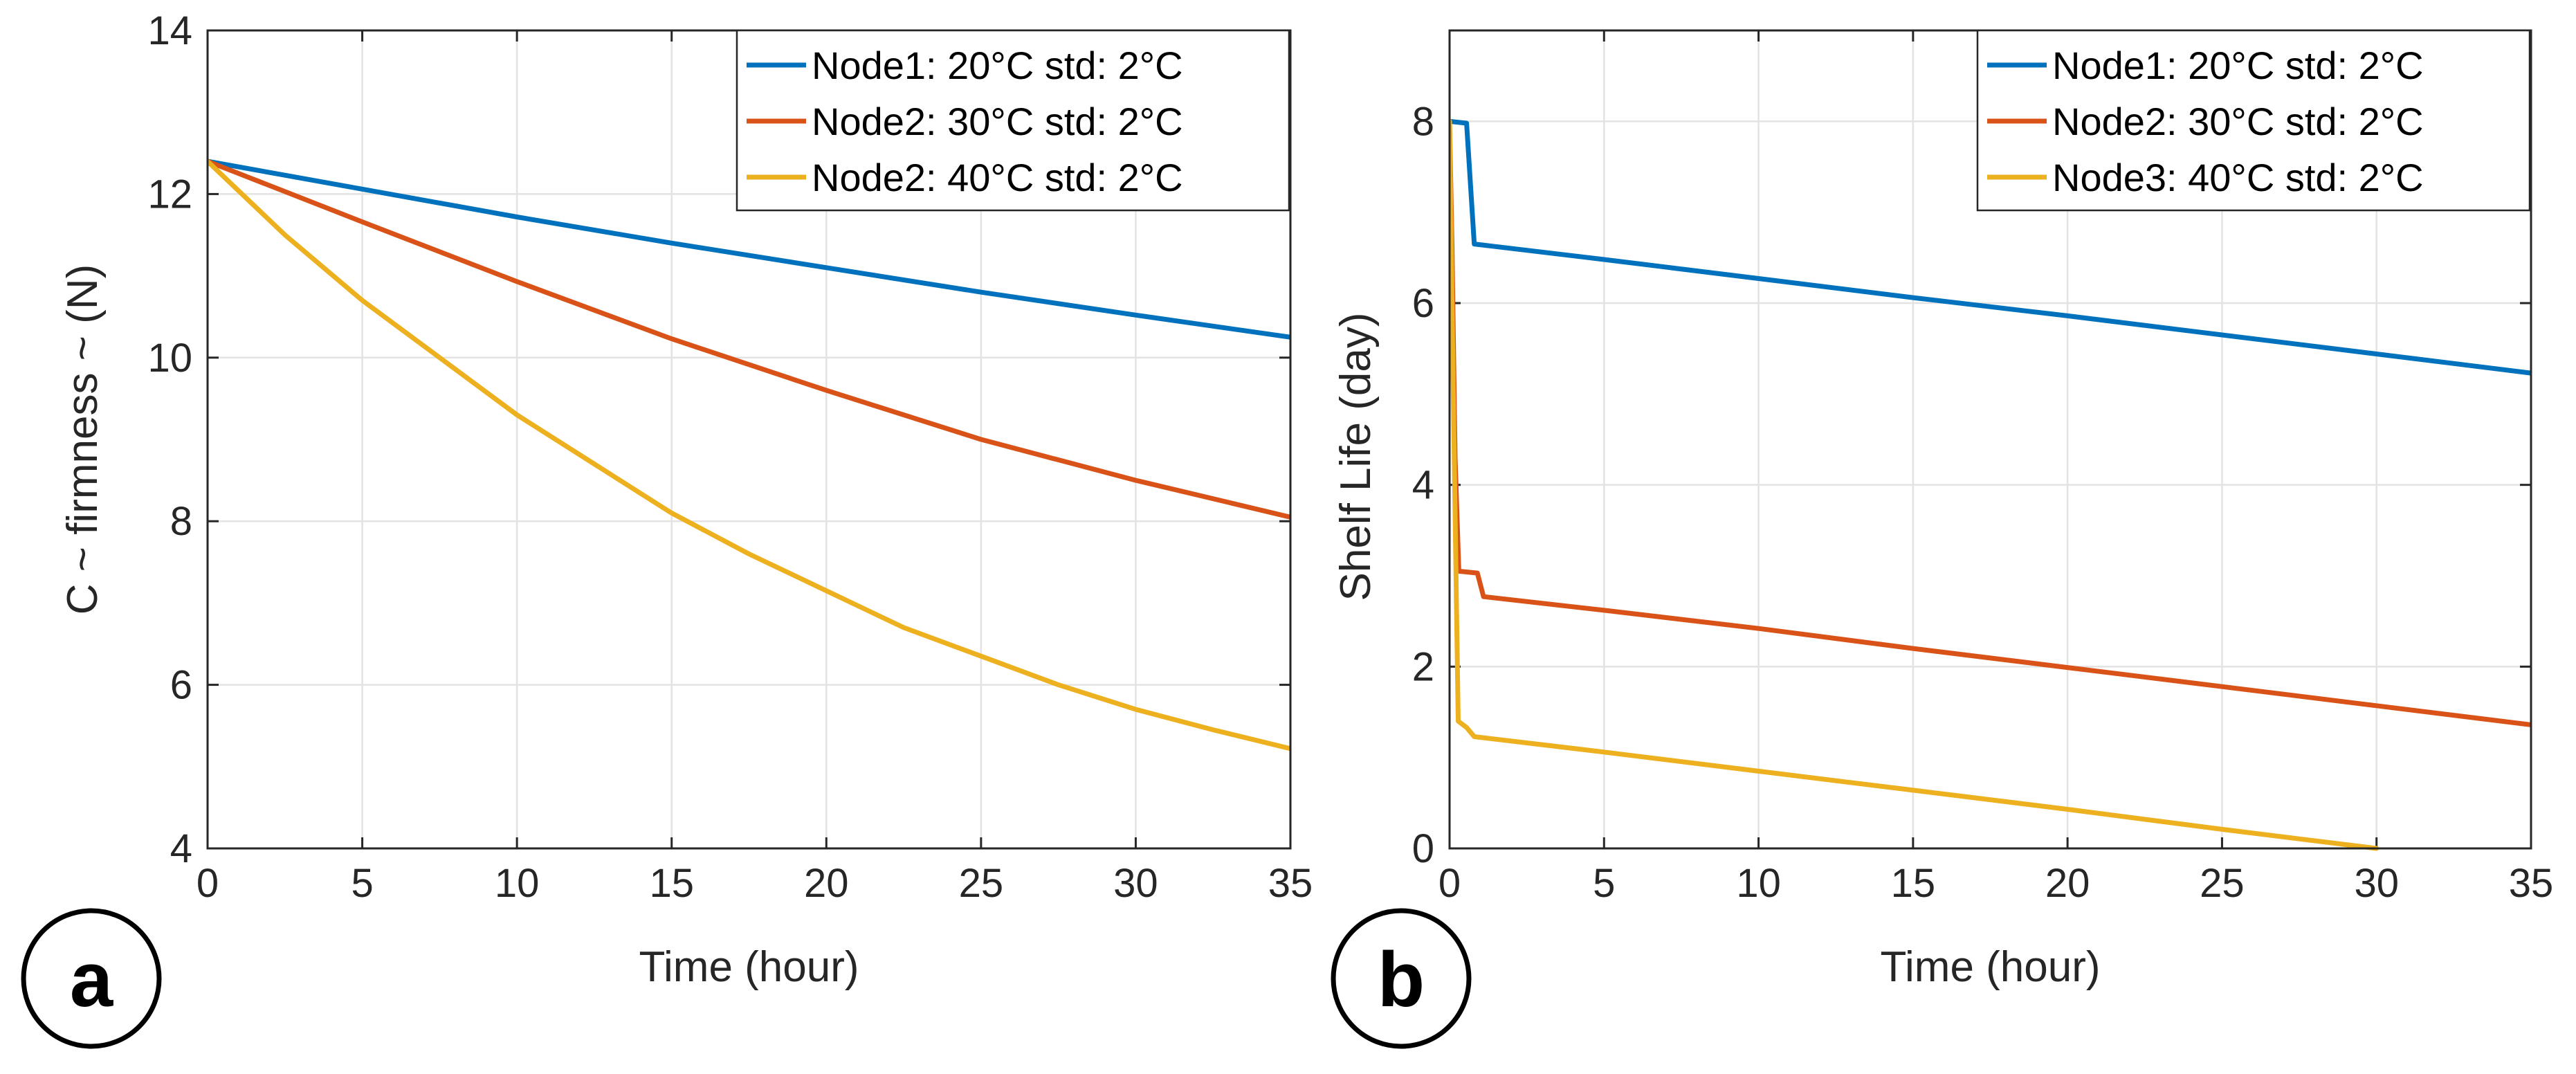 The image size is (2576, 1074). What do you see at coordinates (170, 358) in the screenshot?
I see `y-tick-label: 10` at bounding box center [170, 358].